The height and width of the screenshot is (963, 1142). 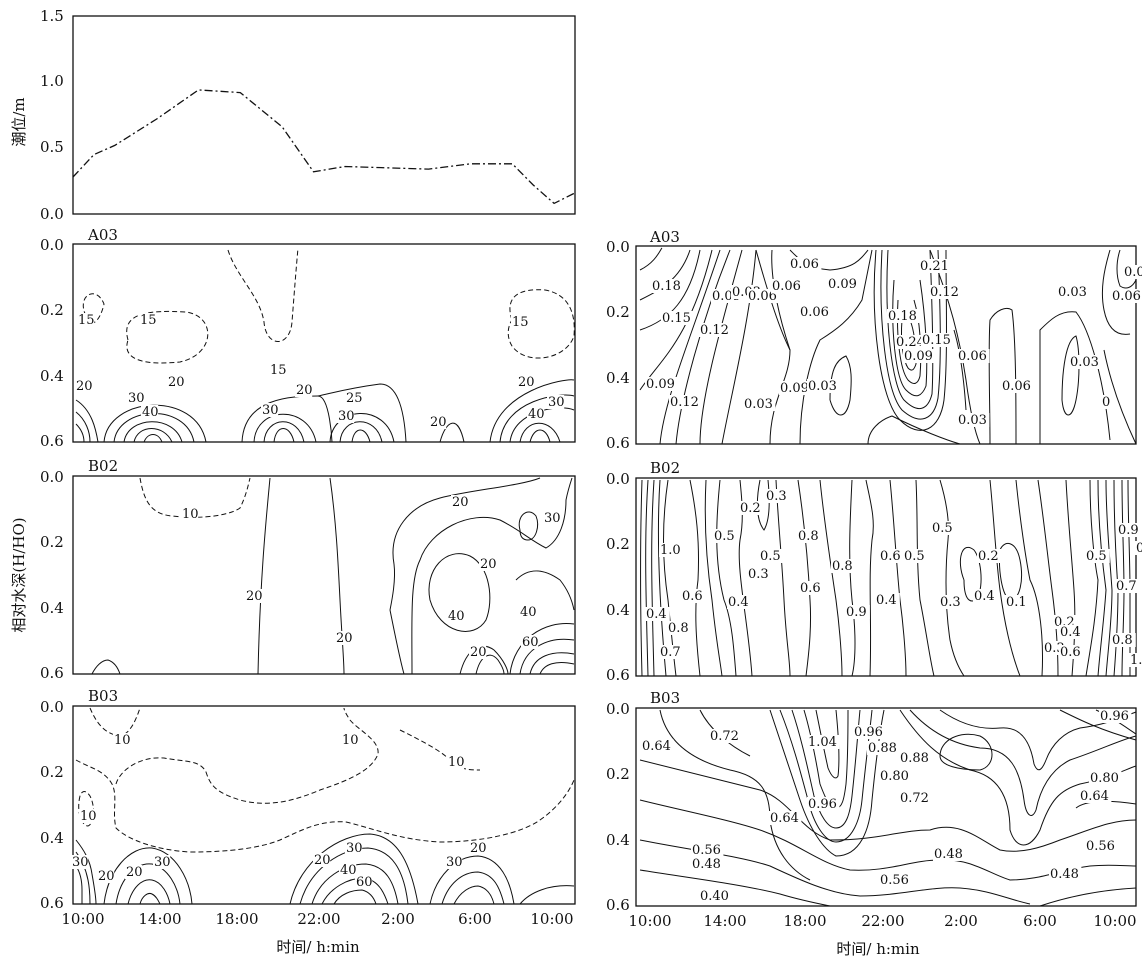 I want to click on tide-ytick-1-5: 1.5, so click(x=52, y=16).